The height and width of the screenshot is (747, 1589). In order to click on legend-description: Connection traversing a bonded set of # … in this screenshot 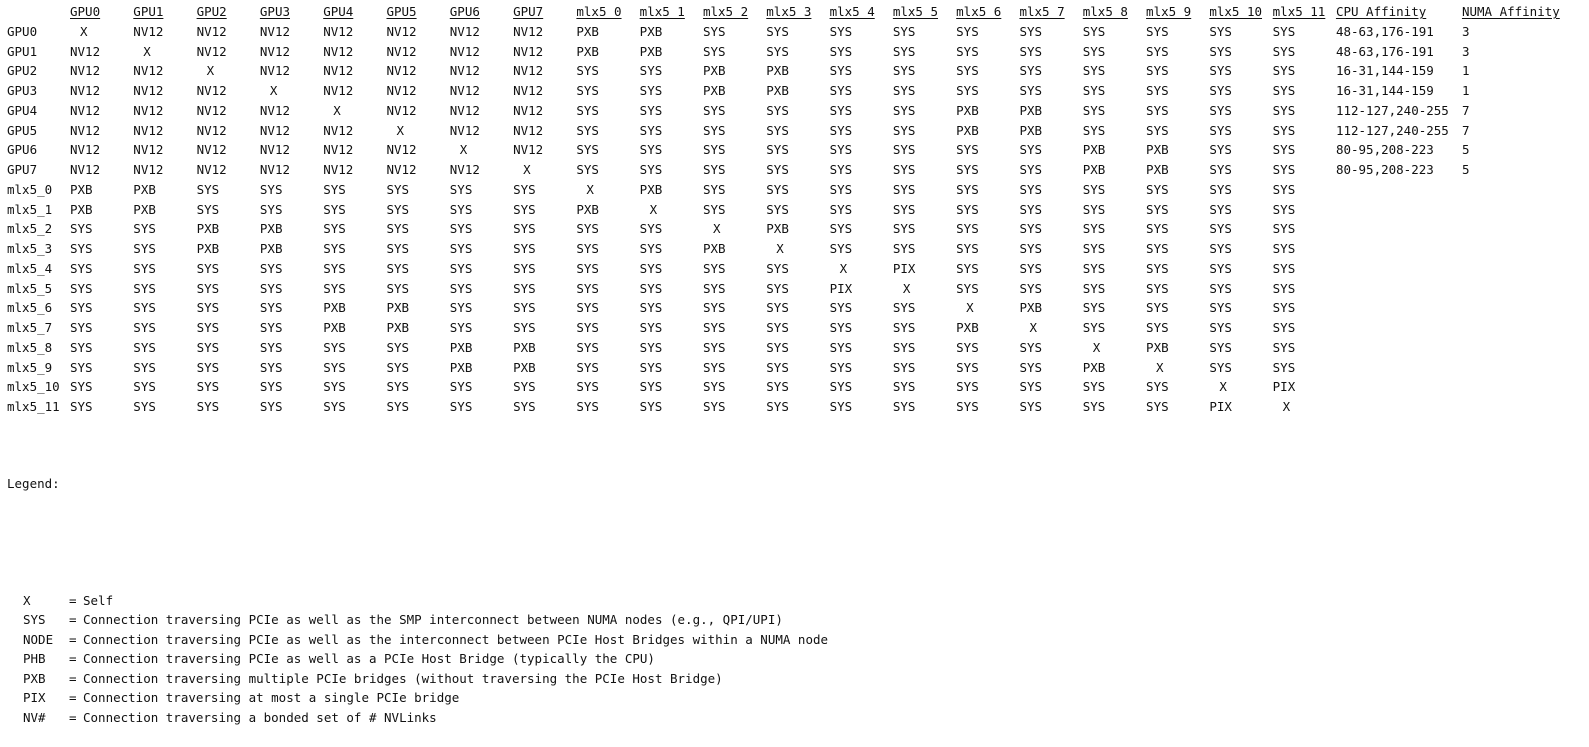, I will do `click(260, 718)`.